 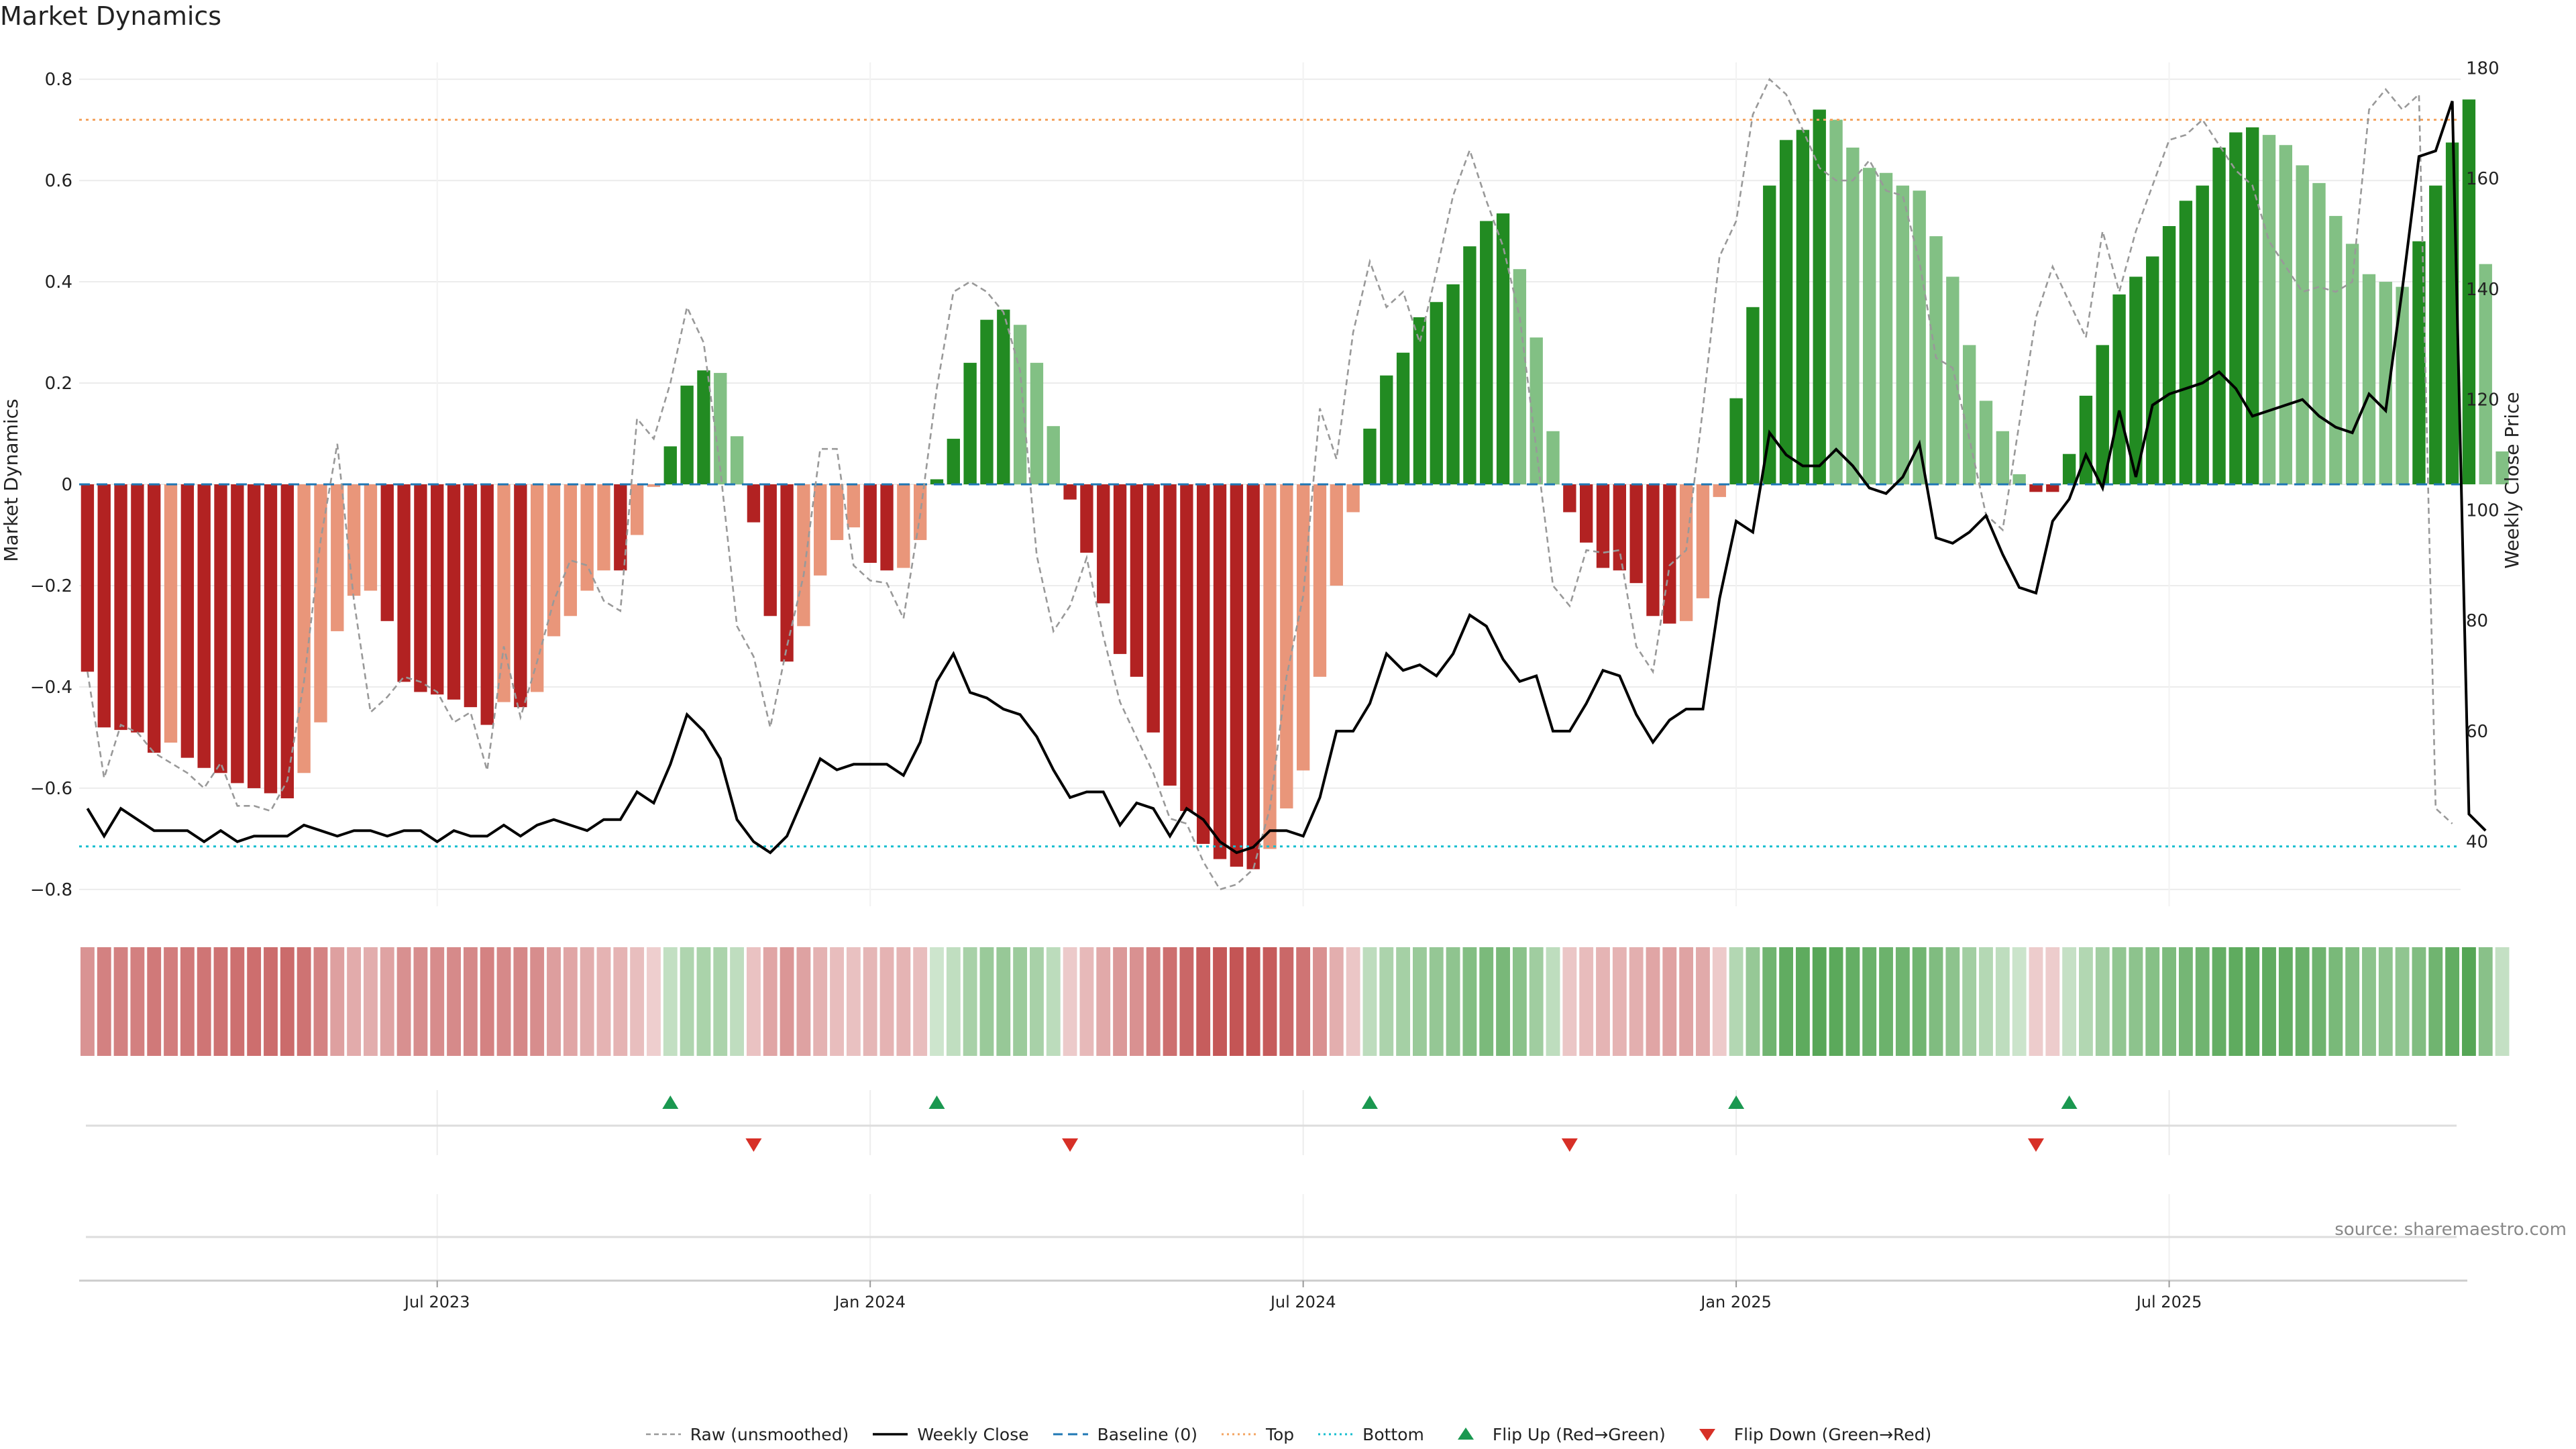 I want to click on x-tick-label: Jan 2024, so click(x=869, y=1302).